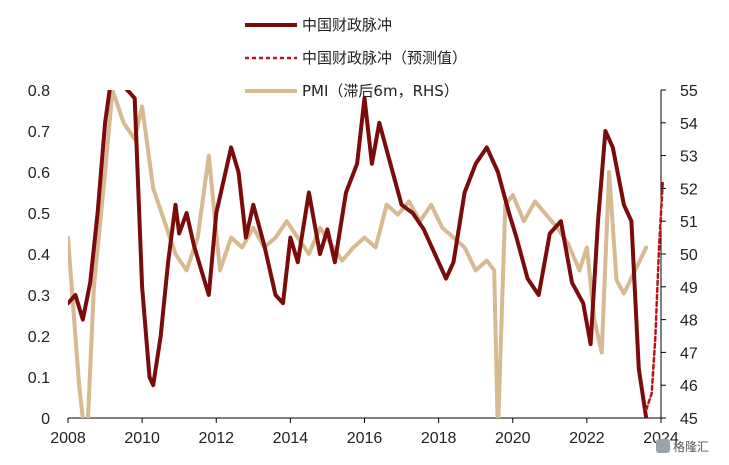  Describe the element at coordinates (689, 386) in the screenshot. I see `y-right-tick-label: 46` at that location.